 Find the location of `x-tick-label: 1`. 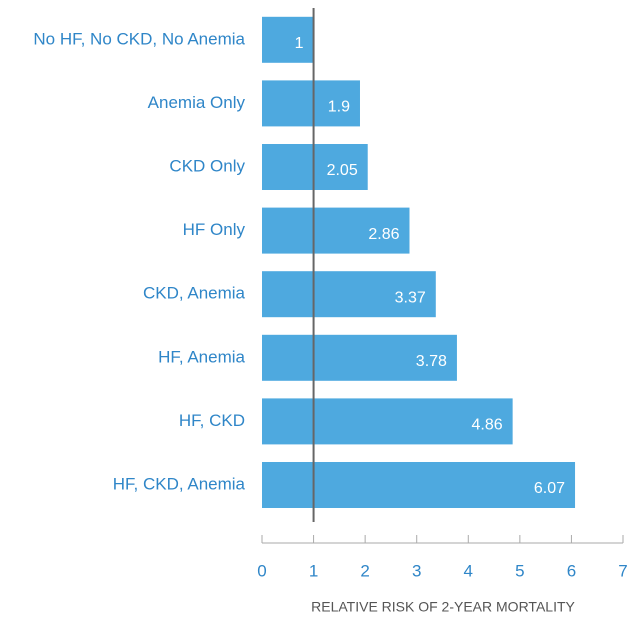

x-tick-label: 1 is located at coordinates (313, 570).